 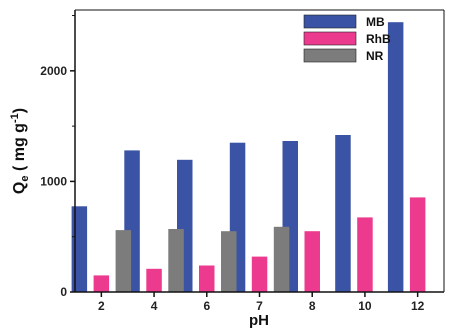 What do you see at coordinates (206, 306) in the screenshot?
I see `x-tick-label: 6` at bounding box center [206, 306].